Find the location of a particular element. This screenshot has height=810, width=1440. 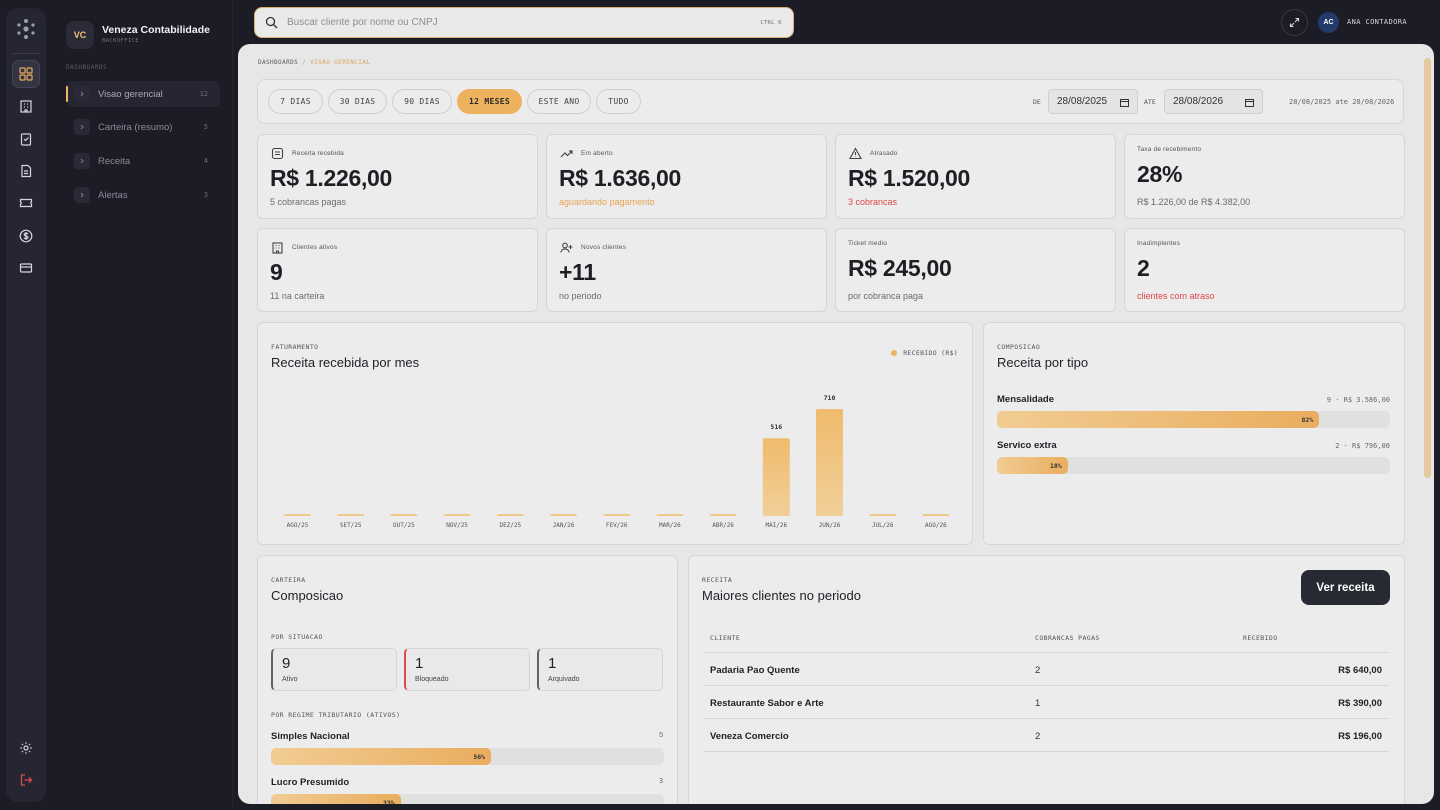

ver-receita-button: Ver receita is located at coordinates (1345, 587).